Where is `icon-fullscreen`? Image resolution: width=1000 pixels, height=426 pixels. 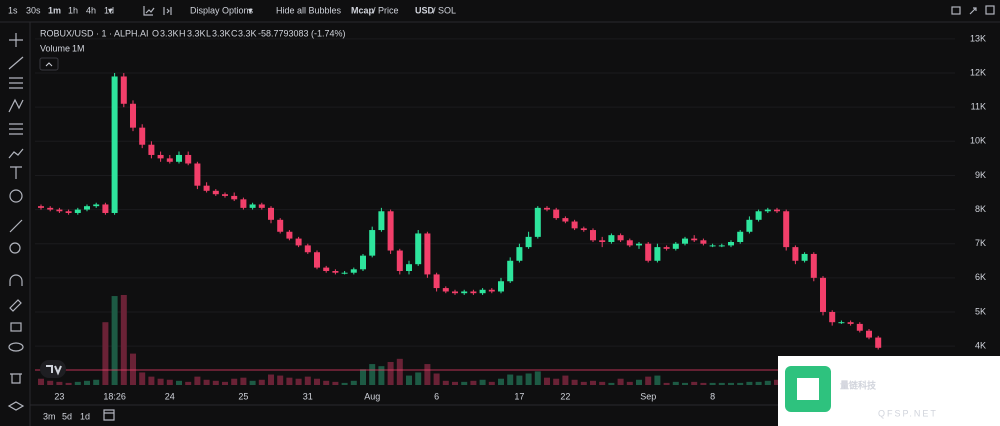 icon-fullscreen is located at coordinates (990, 10).